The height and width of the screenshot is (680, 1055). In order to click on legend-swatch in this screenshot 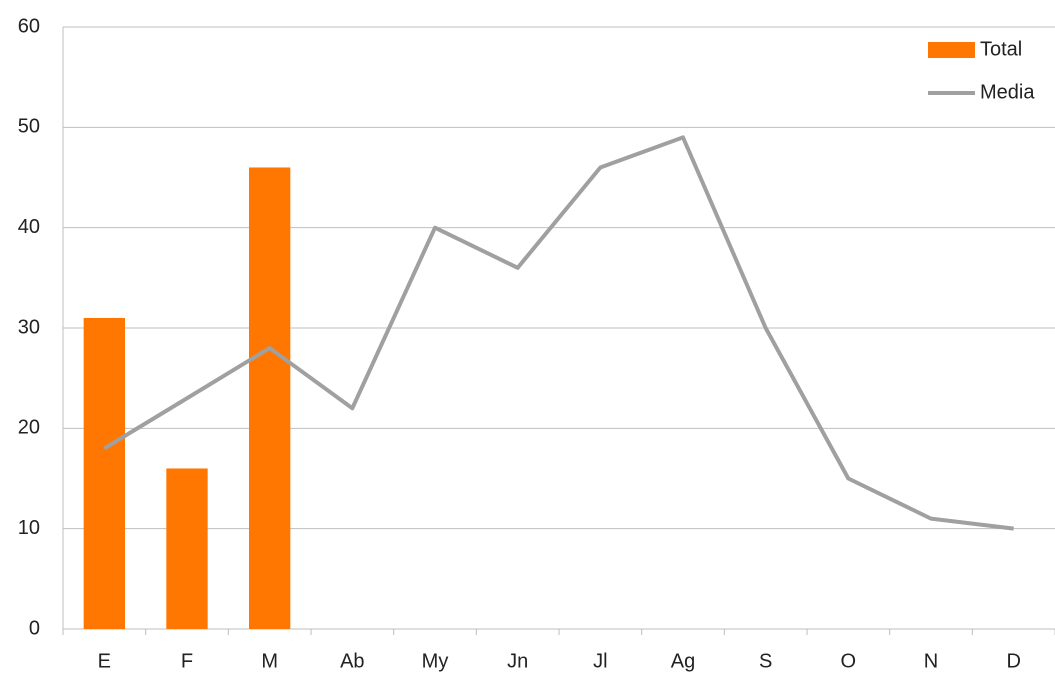, I will do `click(951, 50)`.